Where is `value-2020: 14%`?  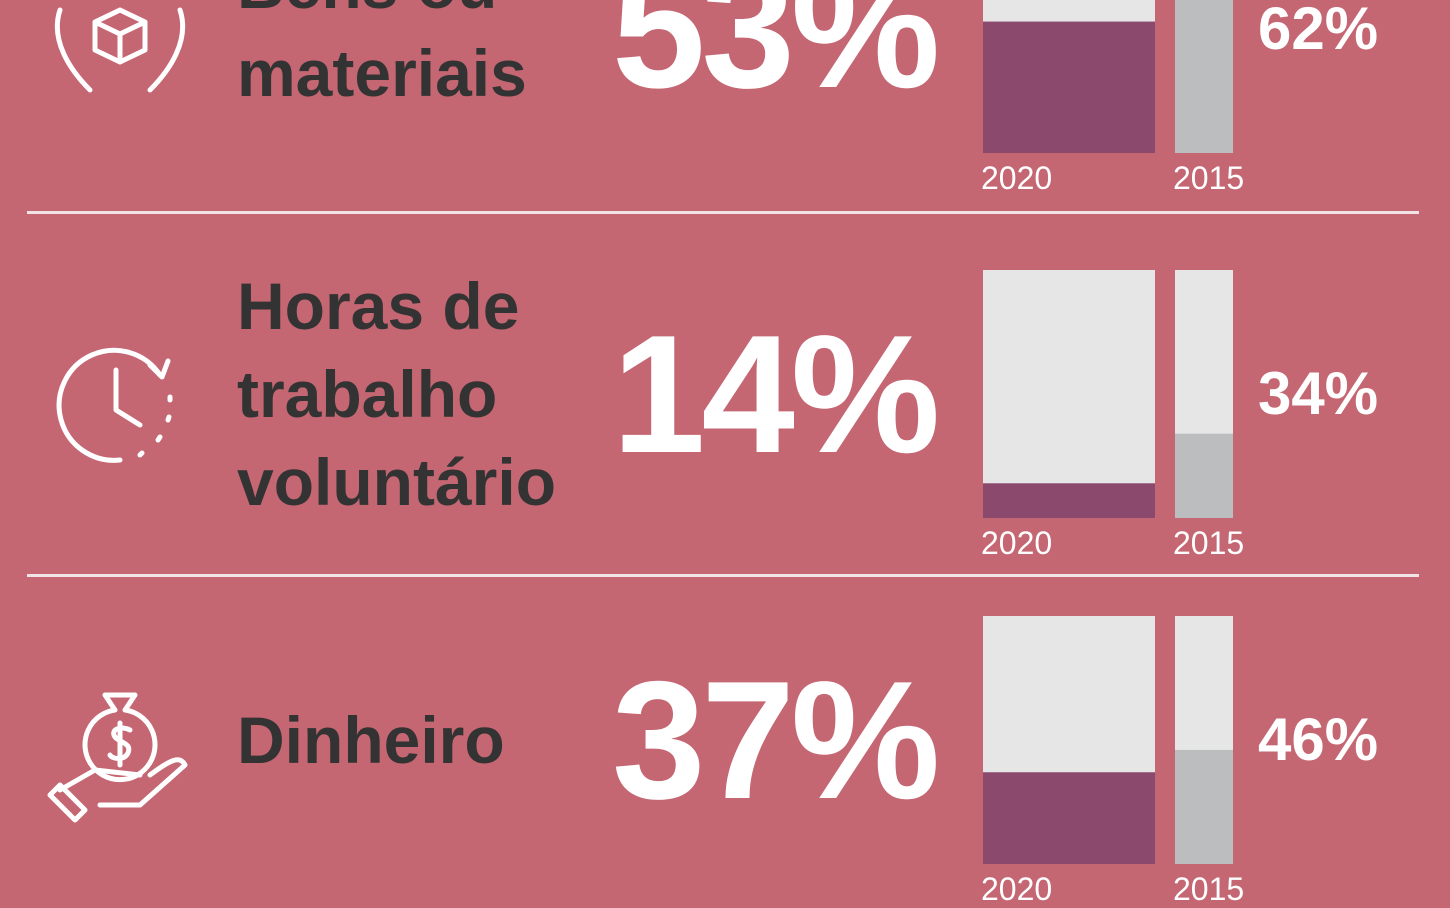
value-2020: 14% is located at coordinates (776, 394).